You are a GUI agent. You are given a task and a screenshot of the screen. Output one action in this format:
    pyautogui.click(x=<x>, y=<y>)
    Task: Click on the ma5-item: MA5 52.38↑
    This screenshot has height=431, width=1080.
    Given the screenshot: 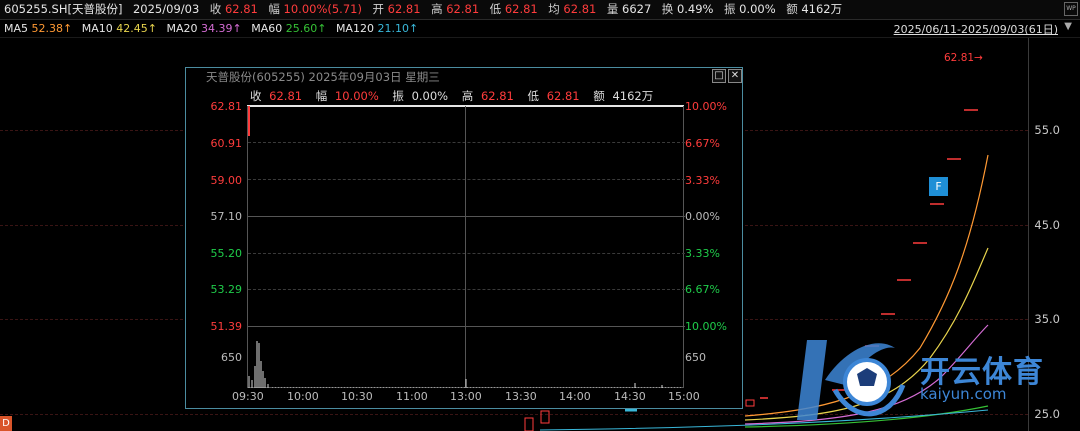 What is the action you would take?
    pyautogui.click(x=38, y=28)
    